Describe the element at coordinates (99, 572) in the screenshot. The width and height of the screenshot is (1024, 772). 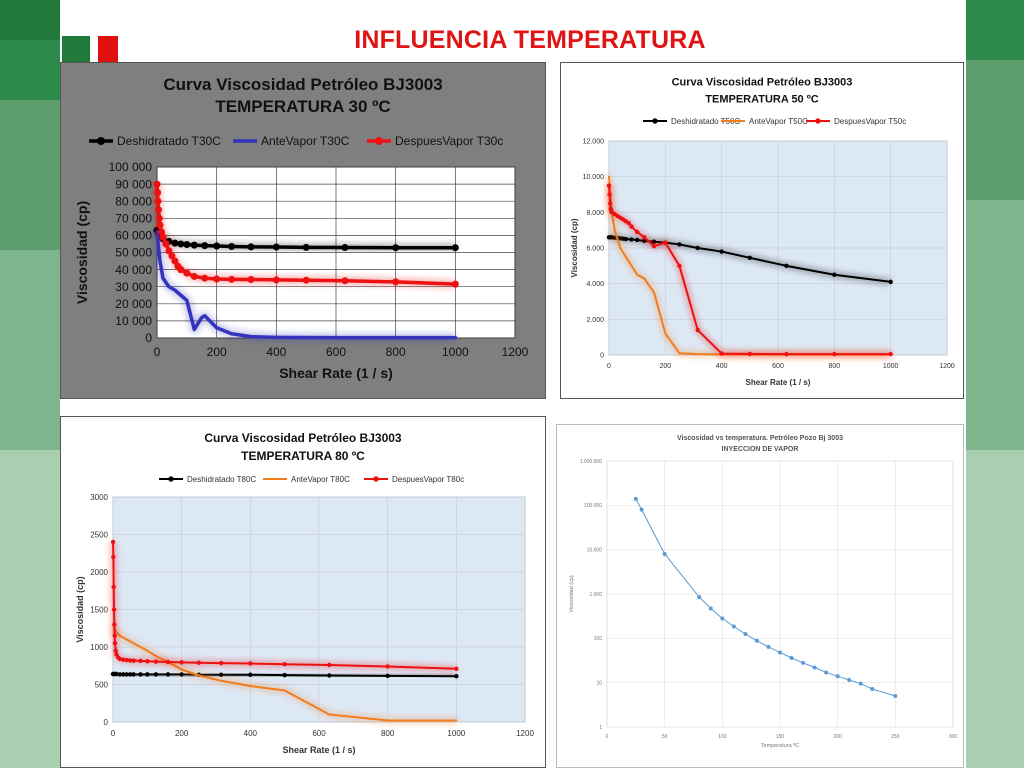
I see `y-tick-label: 2000` at that location.